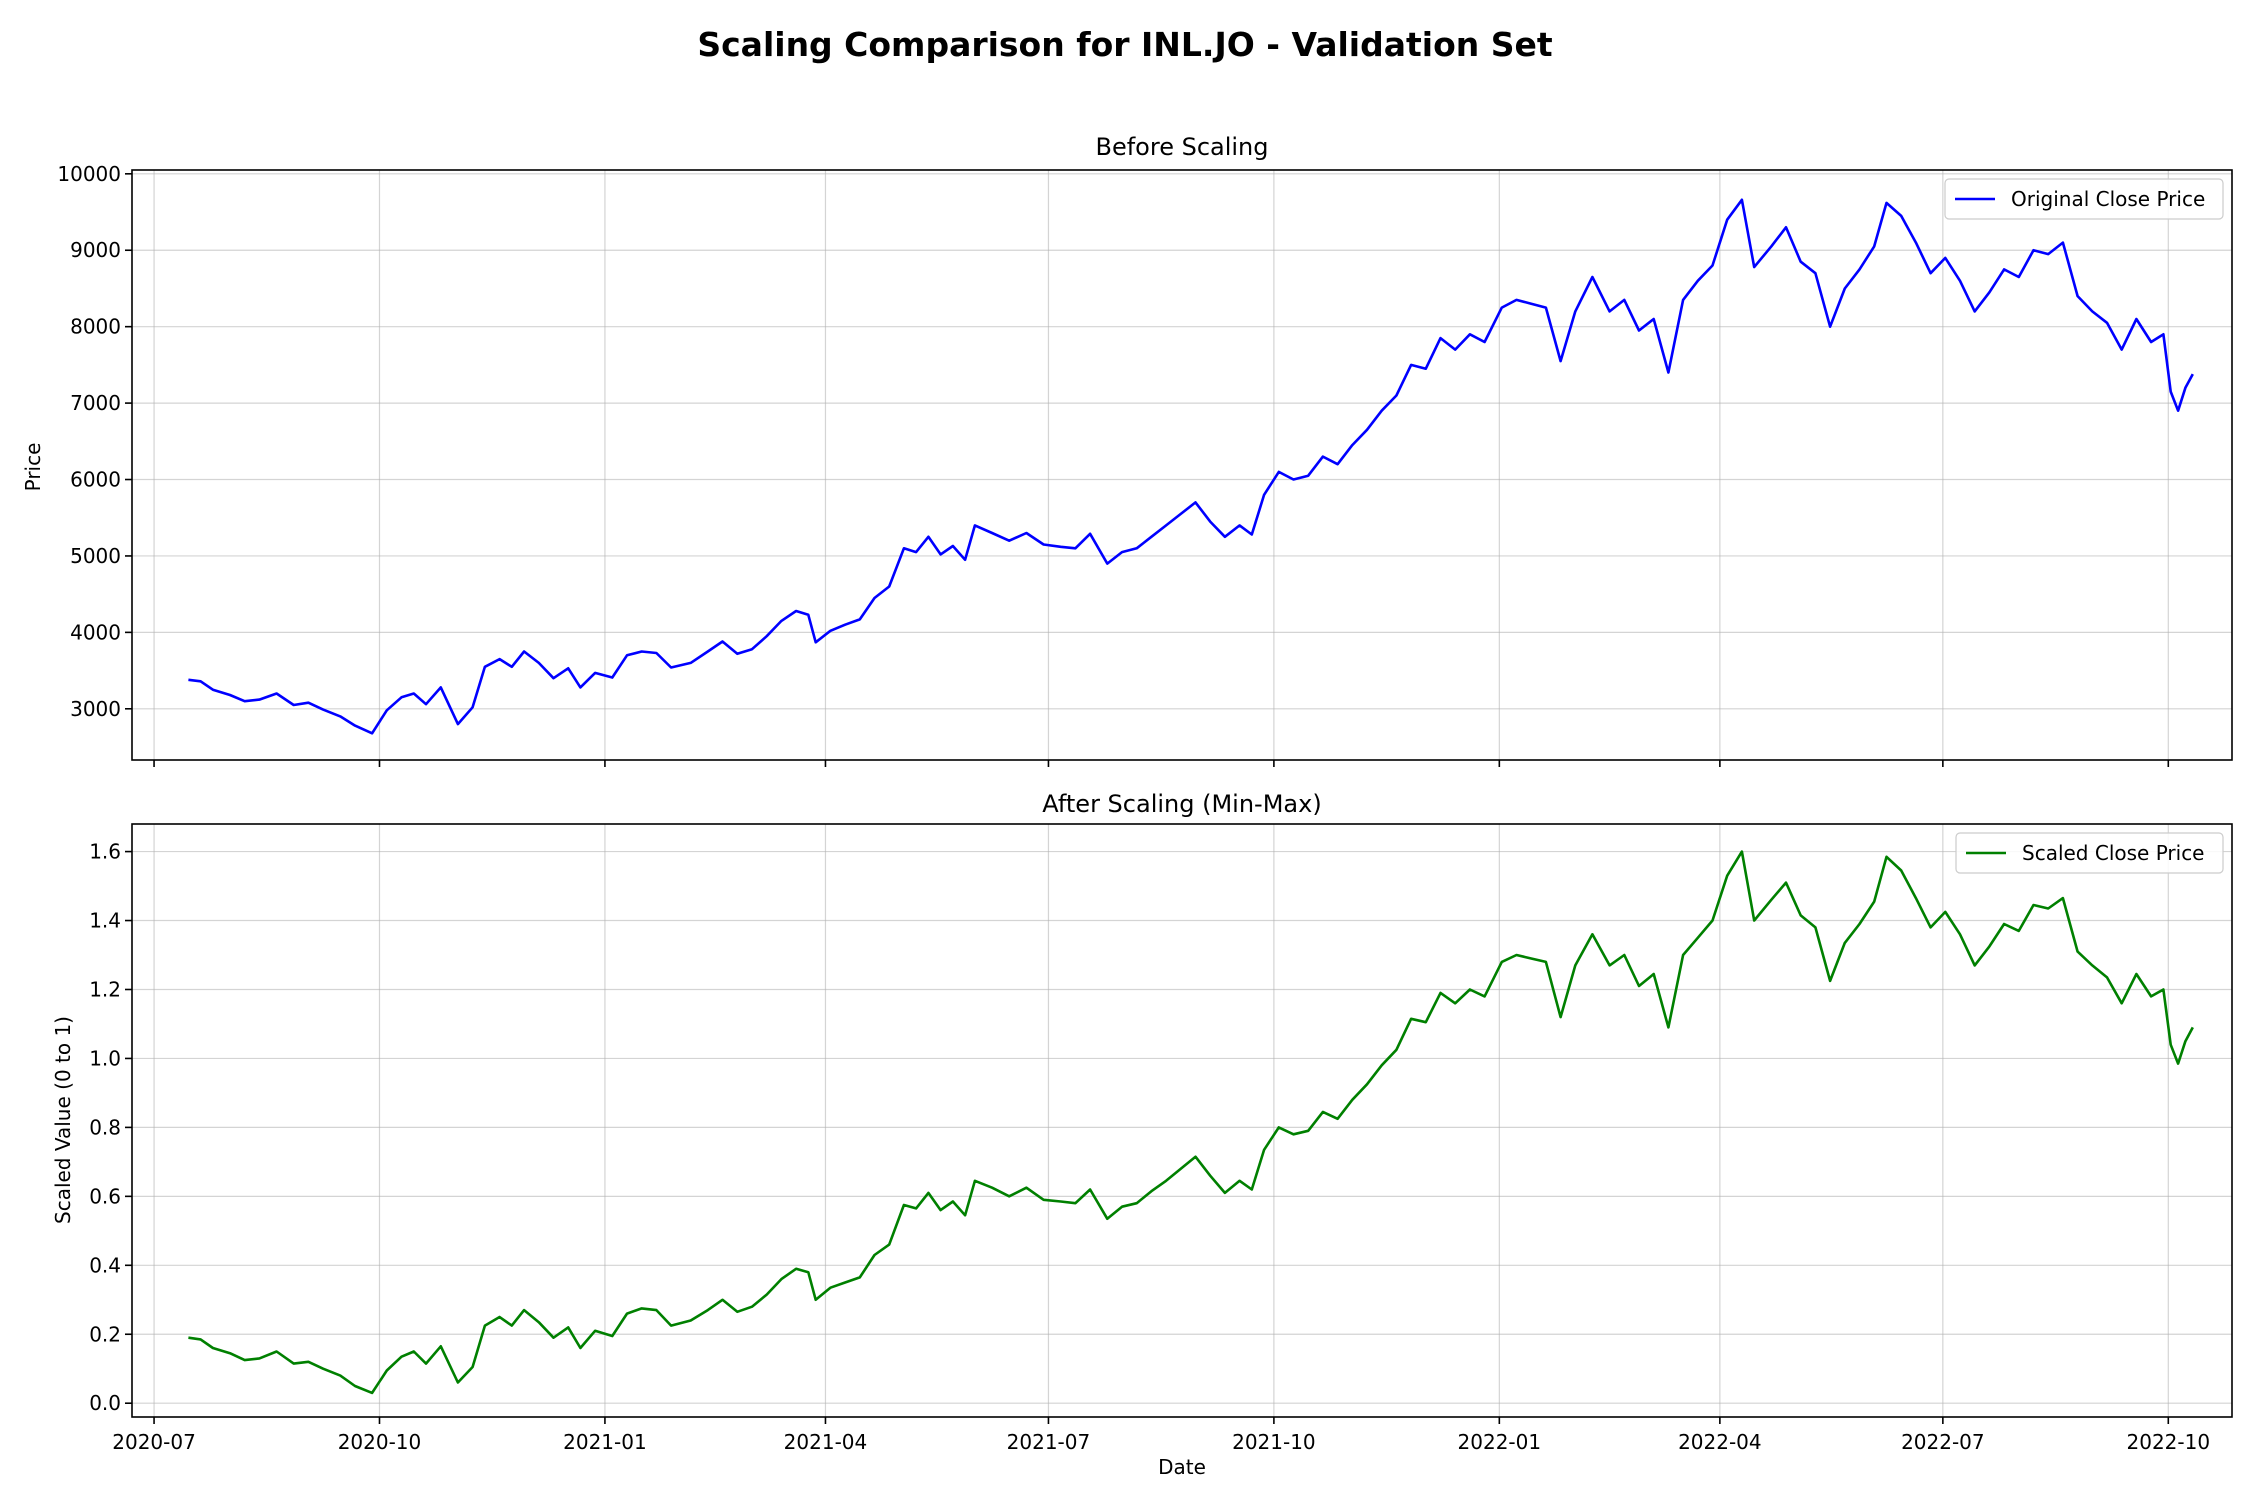  I want to click on price-y-tick-label: 9000, so click(95, 250).